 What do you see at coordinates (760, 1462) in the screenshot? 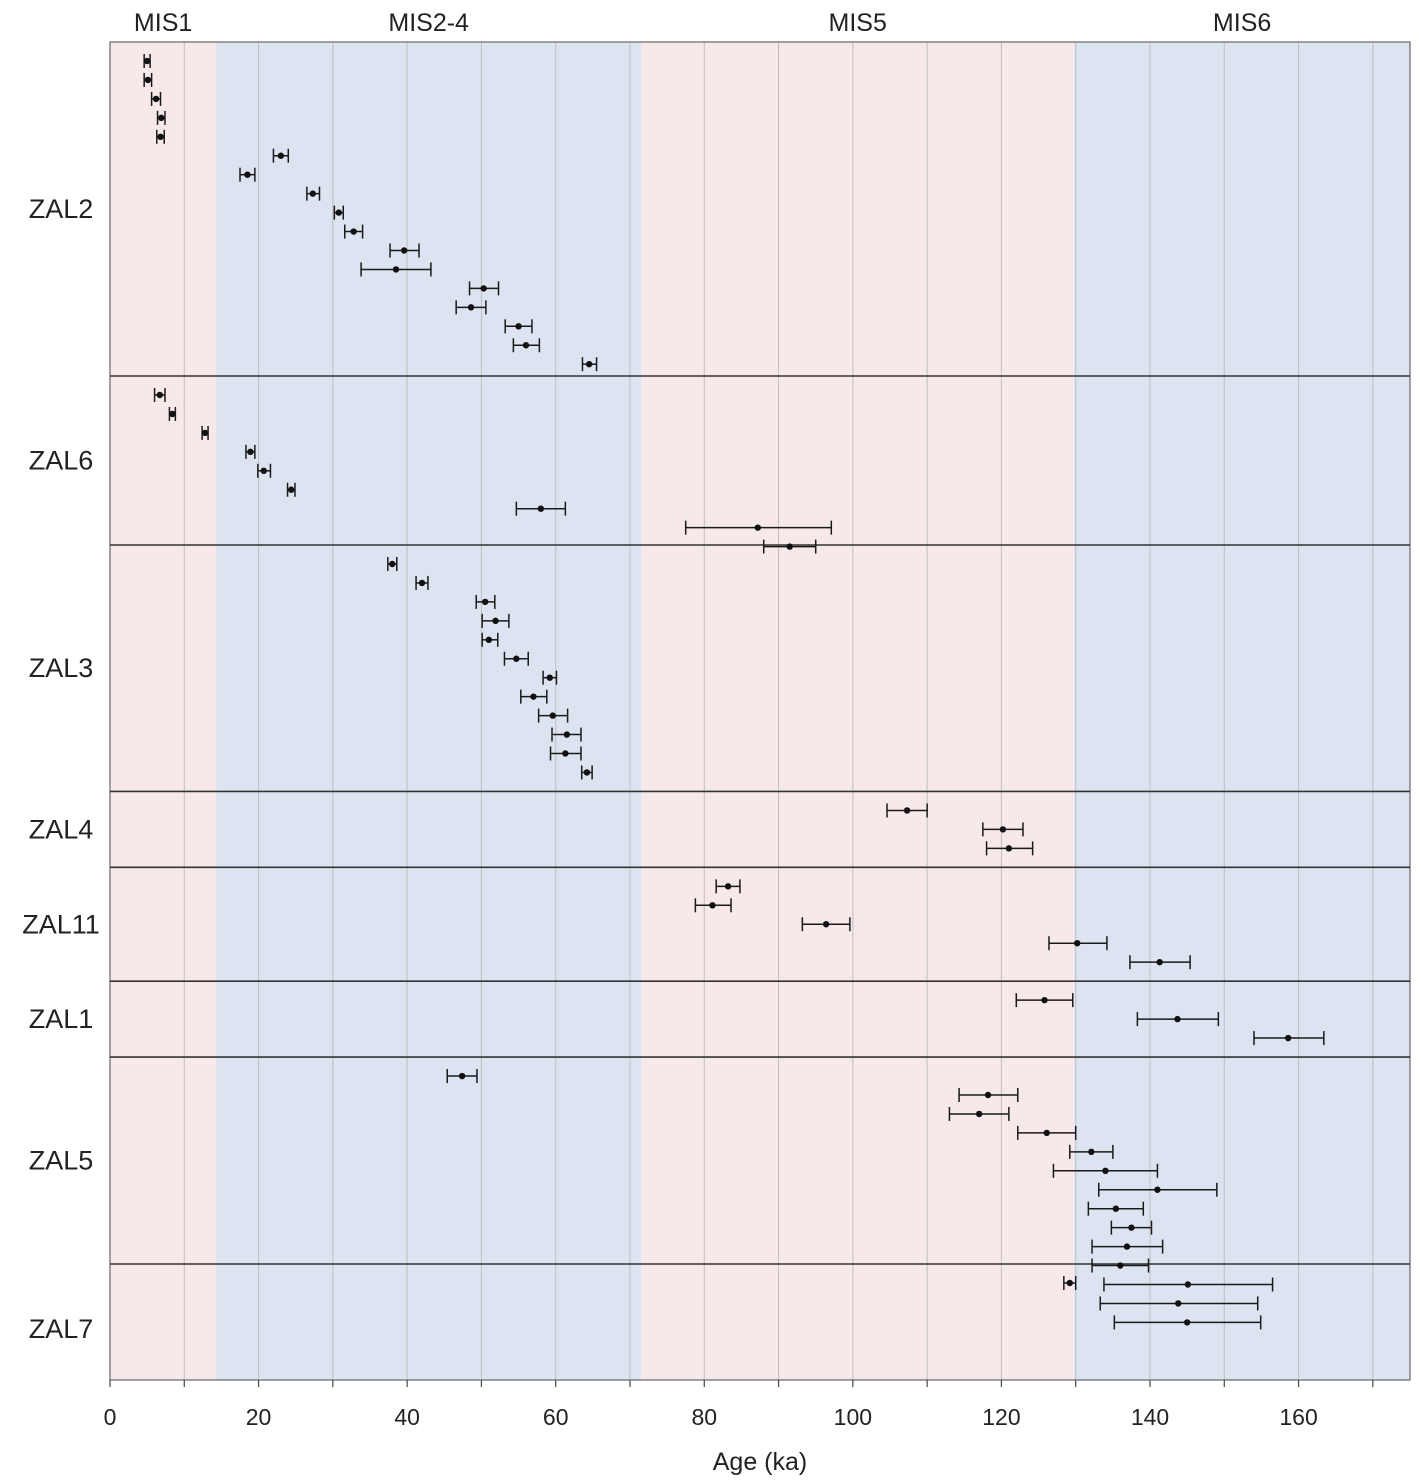
I see `x-axis-title: Age (ka)` at bounding box center [760, 1462].